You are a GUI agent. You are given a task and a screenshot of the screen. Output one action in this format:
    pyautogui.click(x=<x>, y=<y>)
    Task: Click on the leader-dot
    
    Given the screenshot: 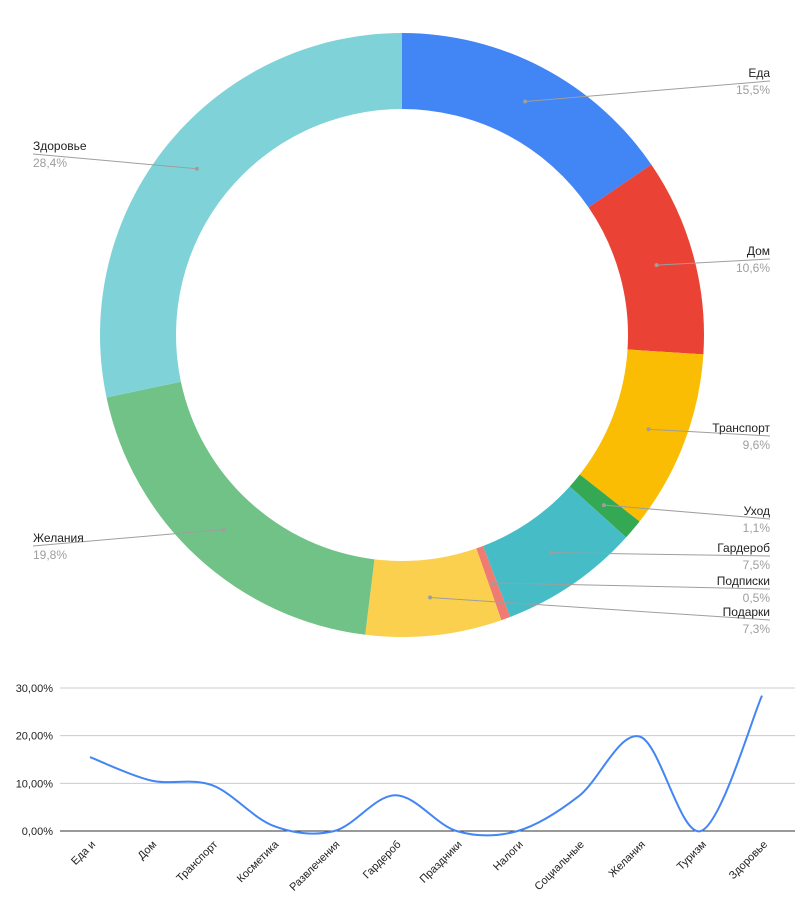 What is the action you would take?
    pyautogui.click(x=492, y=582)
    